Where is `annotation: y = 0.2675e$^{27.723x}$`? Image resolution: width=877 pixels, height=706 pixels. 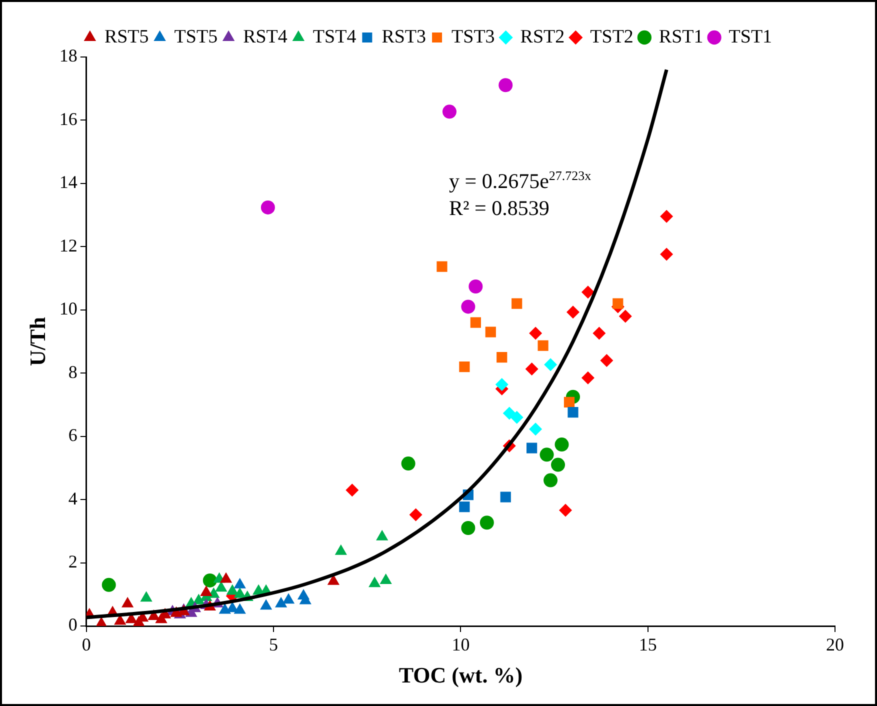 annotation: y = 0.2675e$^{27.723x}$ is located at coordinates (520, 180).